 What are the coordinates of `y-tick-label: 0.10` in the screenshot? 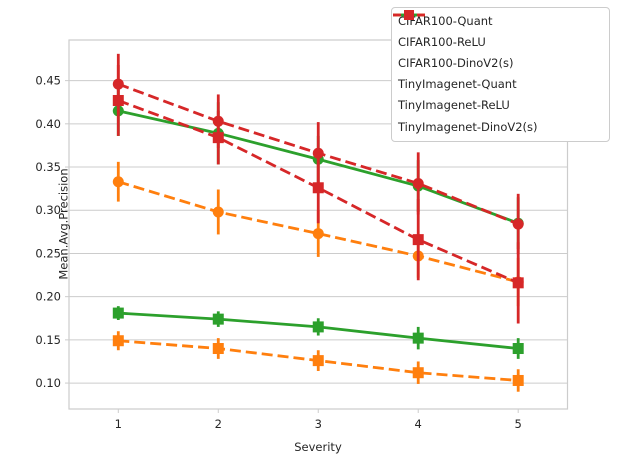 It's located at (48, 383).